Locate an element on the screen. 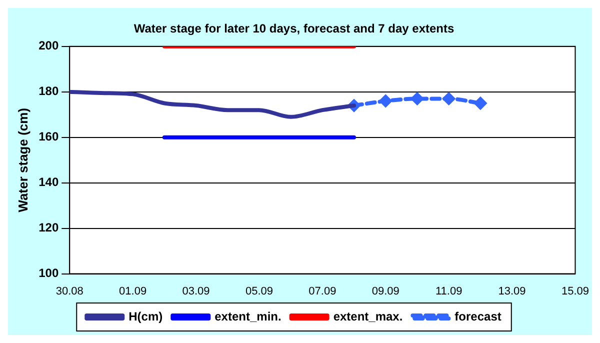 Image resolution: width=600 pixels, height=343 pixels. x-tick-label: 07.09 is located at coordinates (322, 291).